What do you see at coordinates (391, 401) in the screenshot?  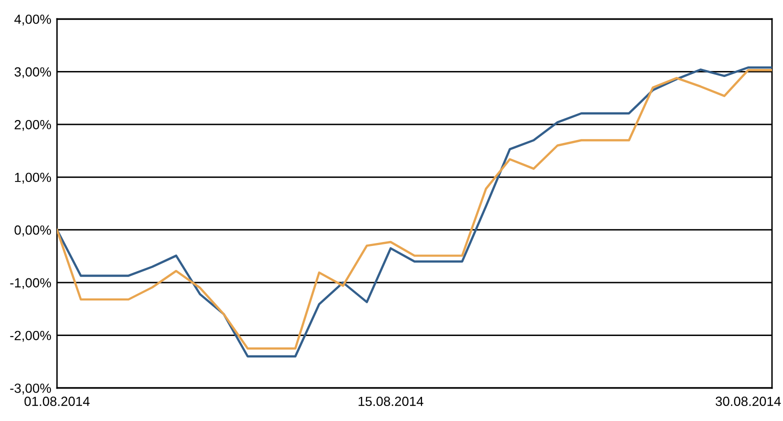 I see `x-tick-label: 15.08.2014` at bounding box center [391, 401].